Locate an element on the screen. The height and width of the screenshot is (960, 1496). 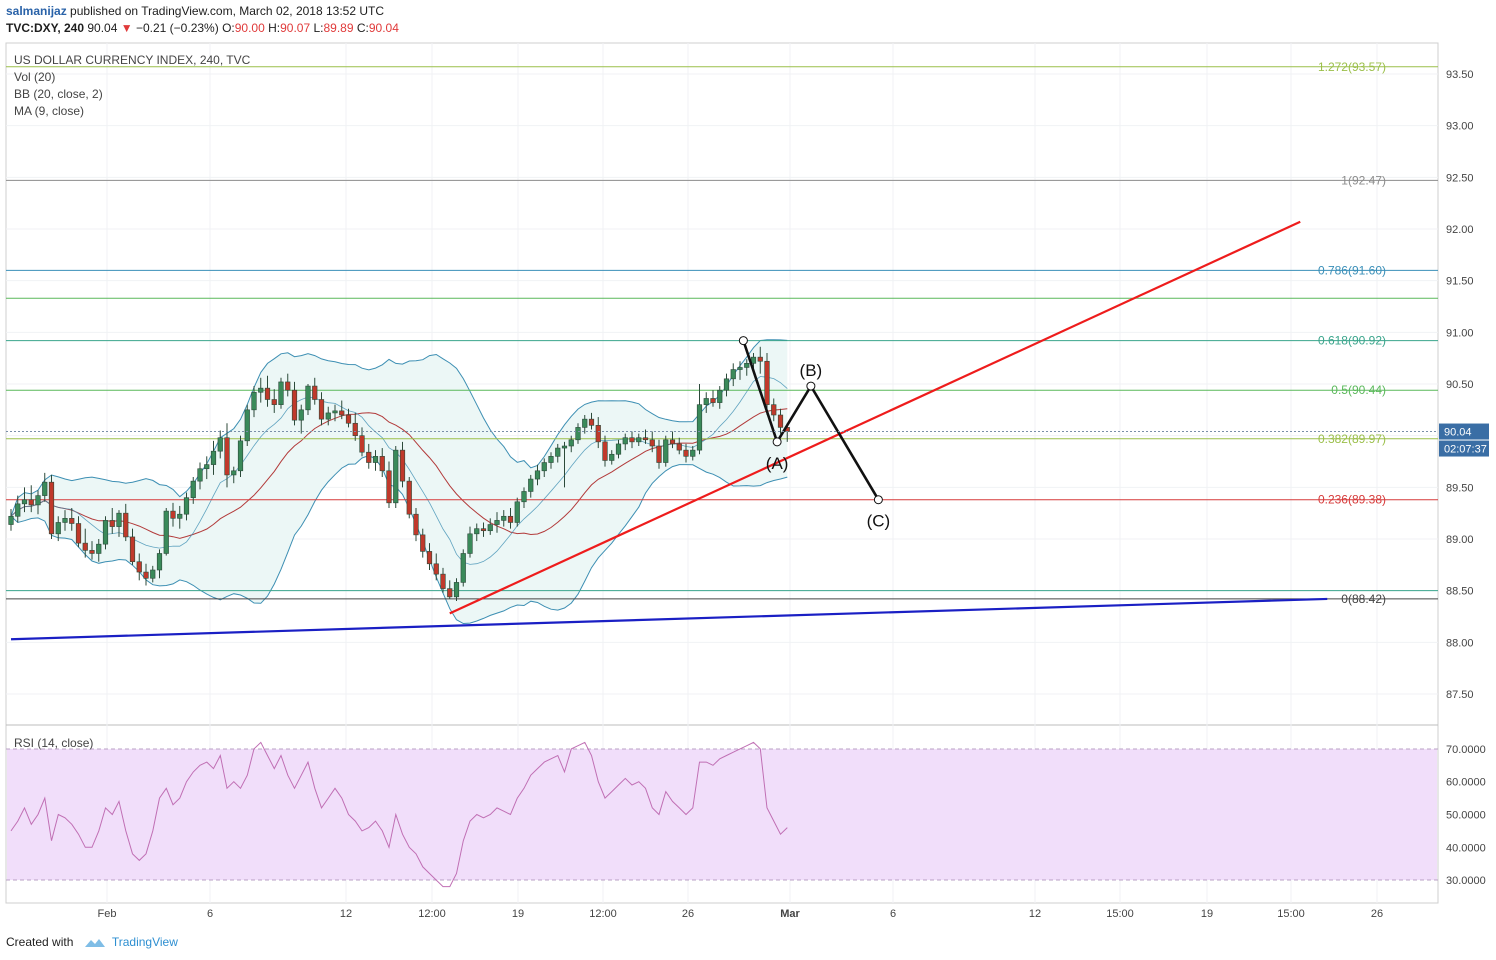
low-value: 89.89 is located at coordinates (338, 28).